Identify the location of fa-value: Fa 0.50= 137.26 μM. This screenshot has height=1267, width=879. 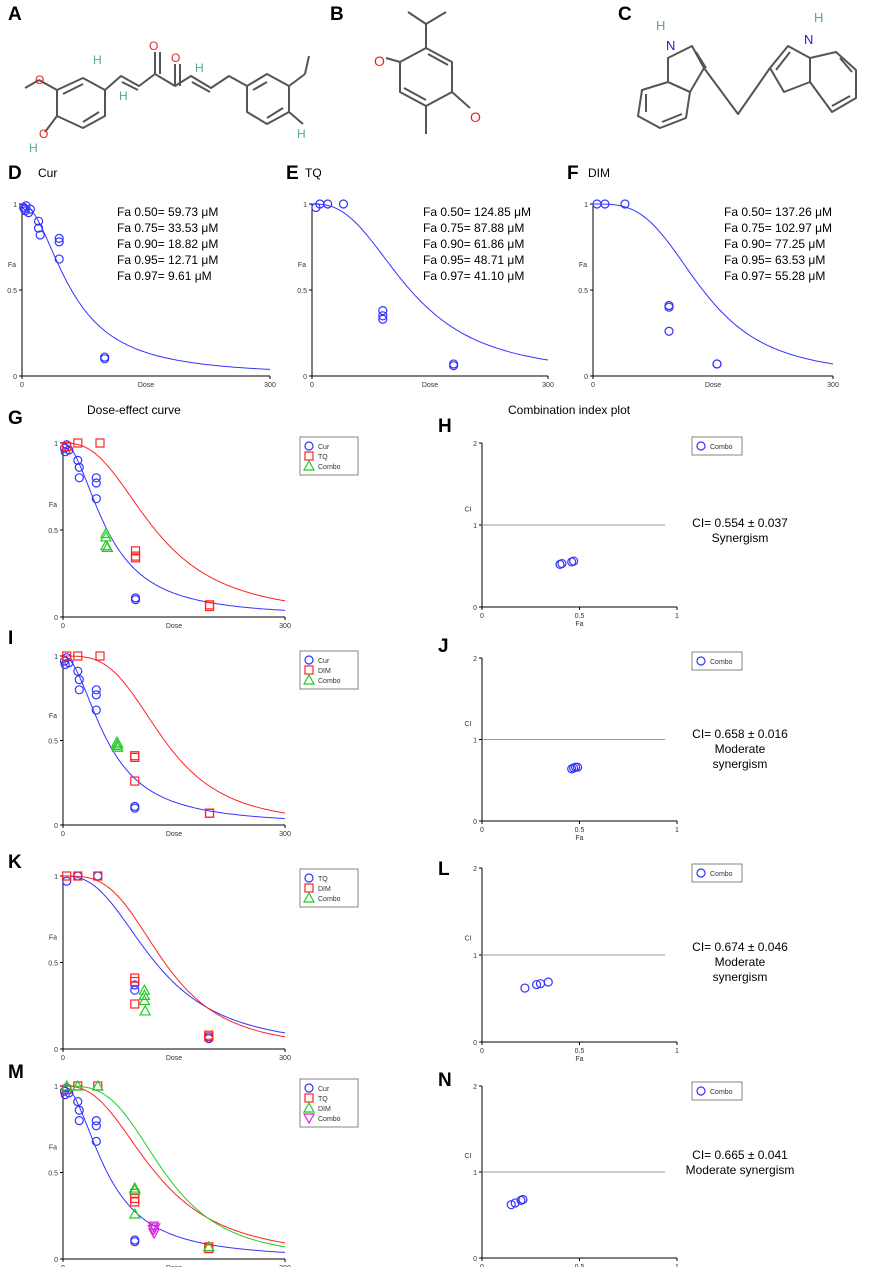
(778, 212).